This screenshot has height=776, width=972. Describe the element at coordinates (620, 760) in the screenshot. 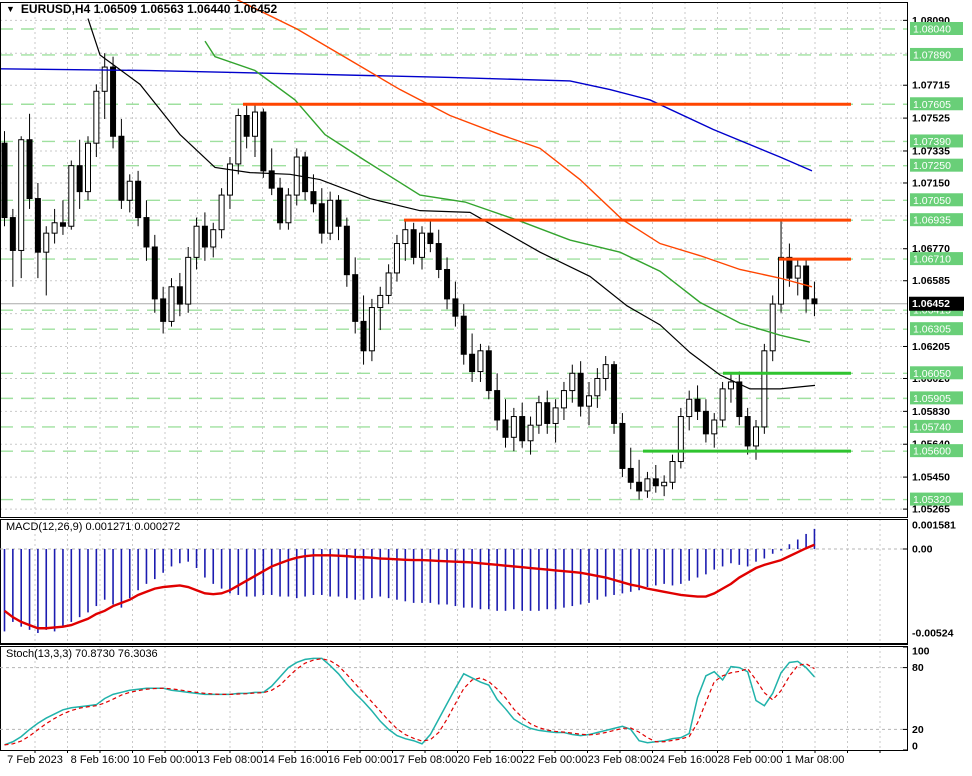

I see `time-axis-label: 23 Feb 08:00` at that location.